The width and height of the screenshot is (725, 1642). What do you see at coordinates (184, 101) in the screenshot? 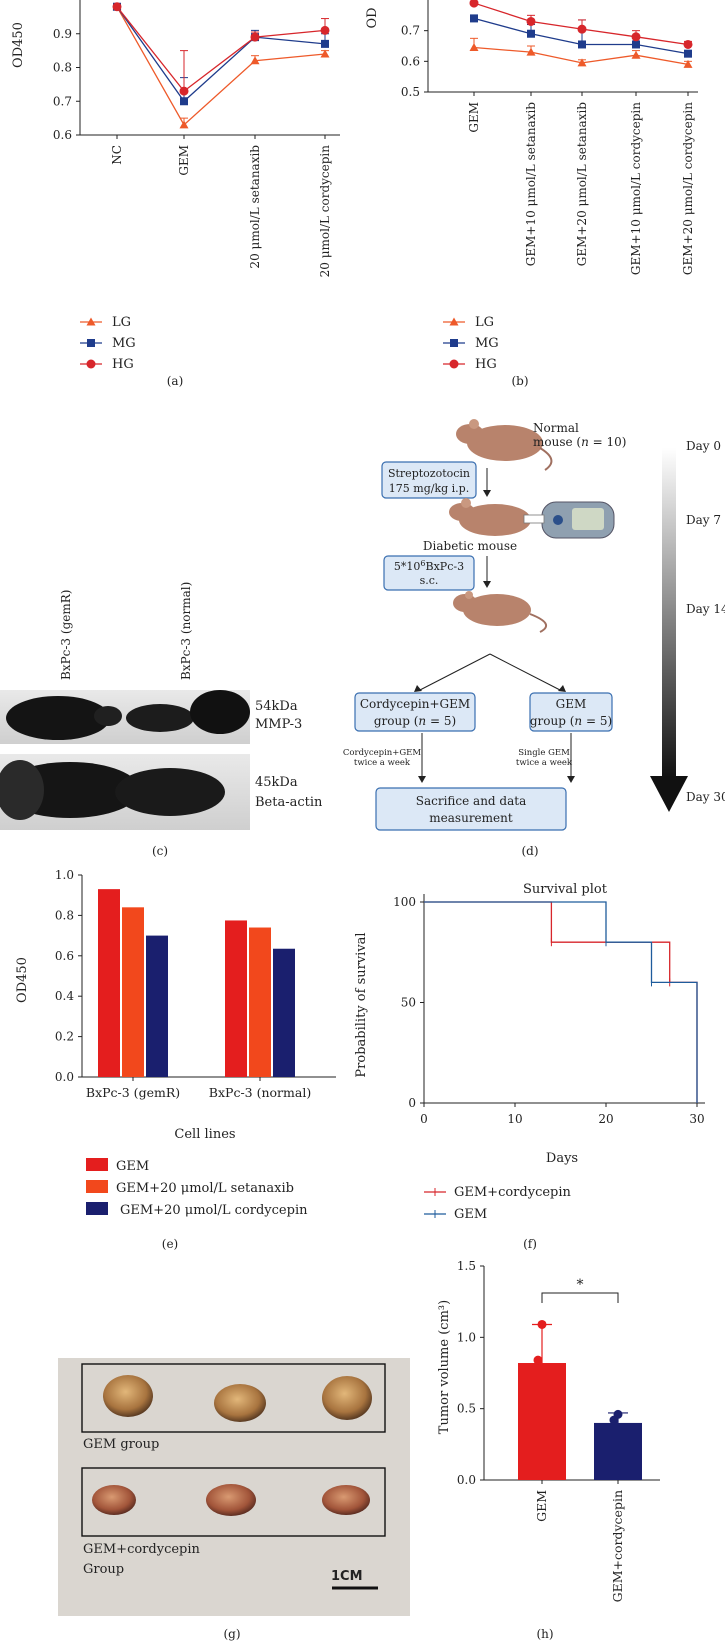
I see `a-point-mg` at bounding box center [184, 101].